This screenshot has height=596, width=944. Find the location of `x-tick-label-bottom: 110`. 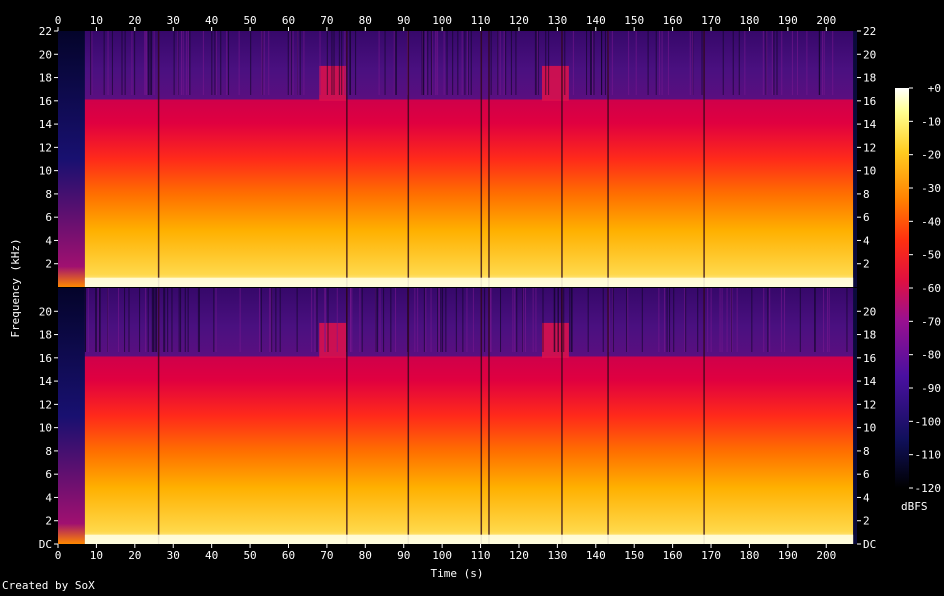

x-tick-label-bottom: 110 is located at coordinates (481, 555).